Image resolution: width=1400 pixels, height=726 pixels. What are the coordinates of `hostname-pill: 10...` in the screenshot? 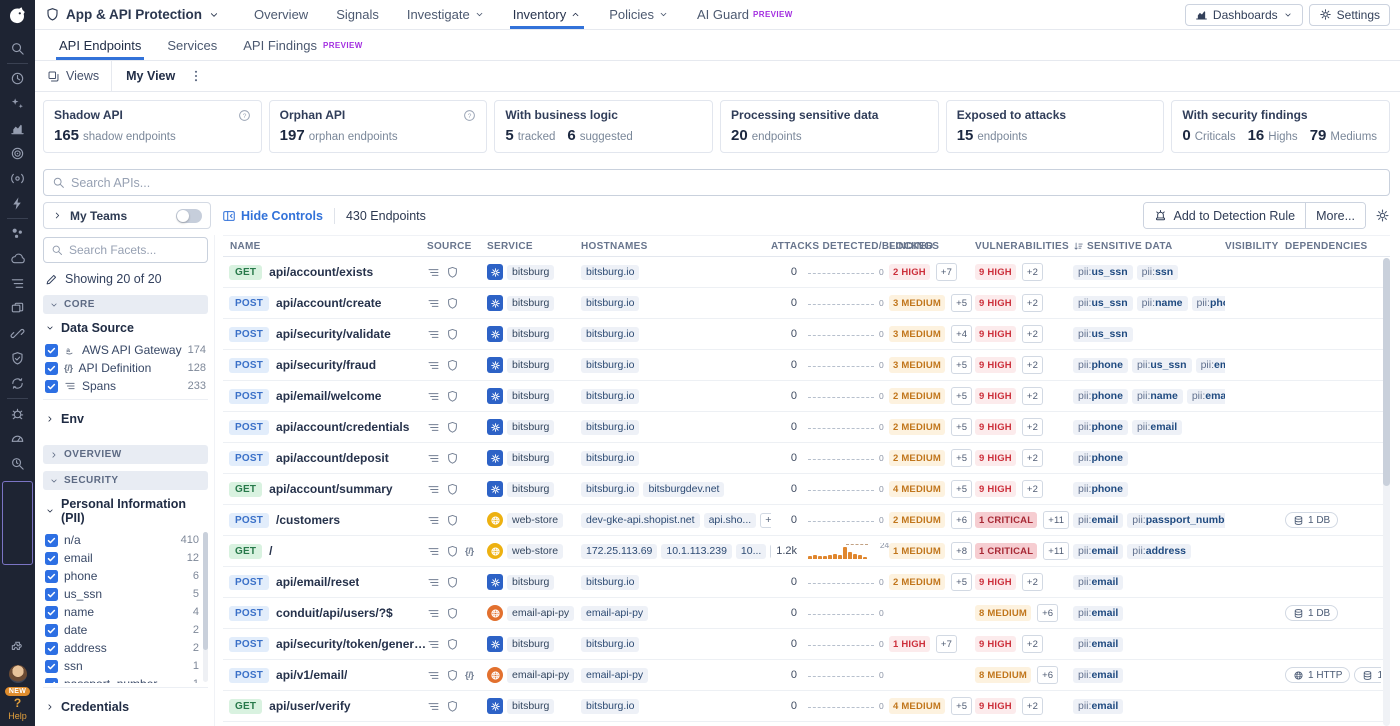 It's located at (751, 551).